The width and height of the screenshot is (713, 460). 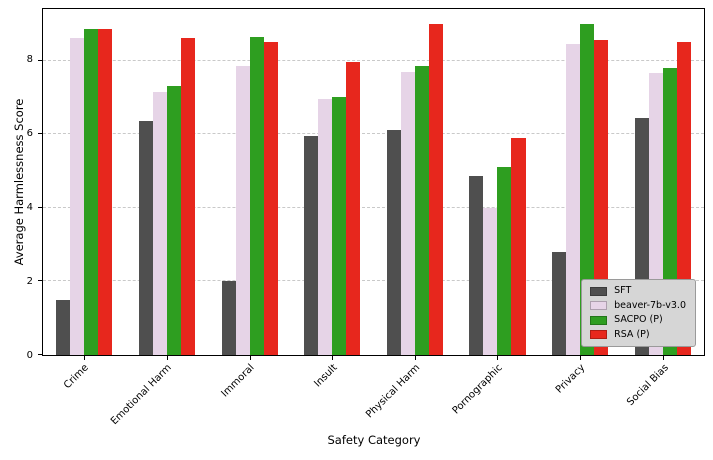 I want to click on x-tick-label: Immoral, so click(x=238, y=381).